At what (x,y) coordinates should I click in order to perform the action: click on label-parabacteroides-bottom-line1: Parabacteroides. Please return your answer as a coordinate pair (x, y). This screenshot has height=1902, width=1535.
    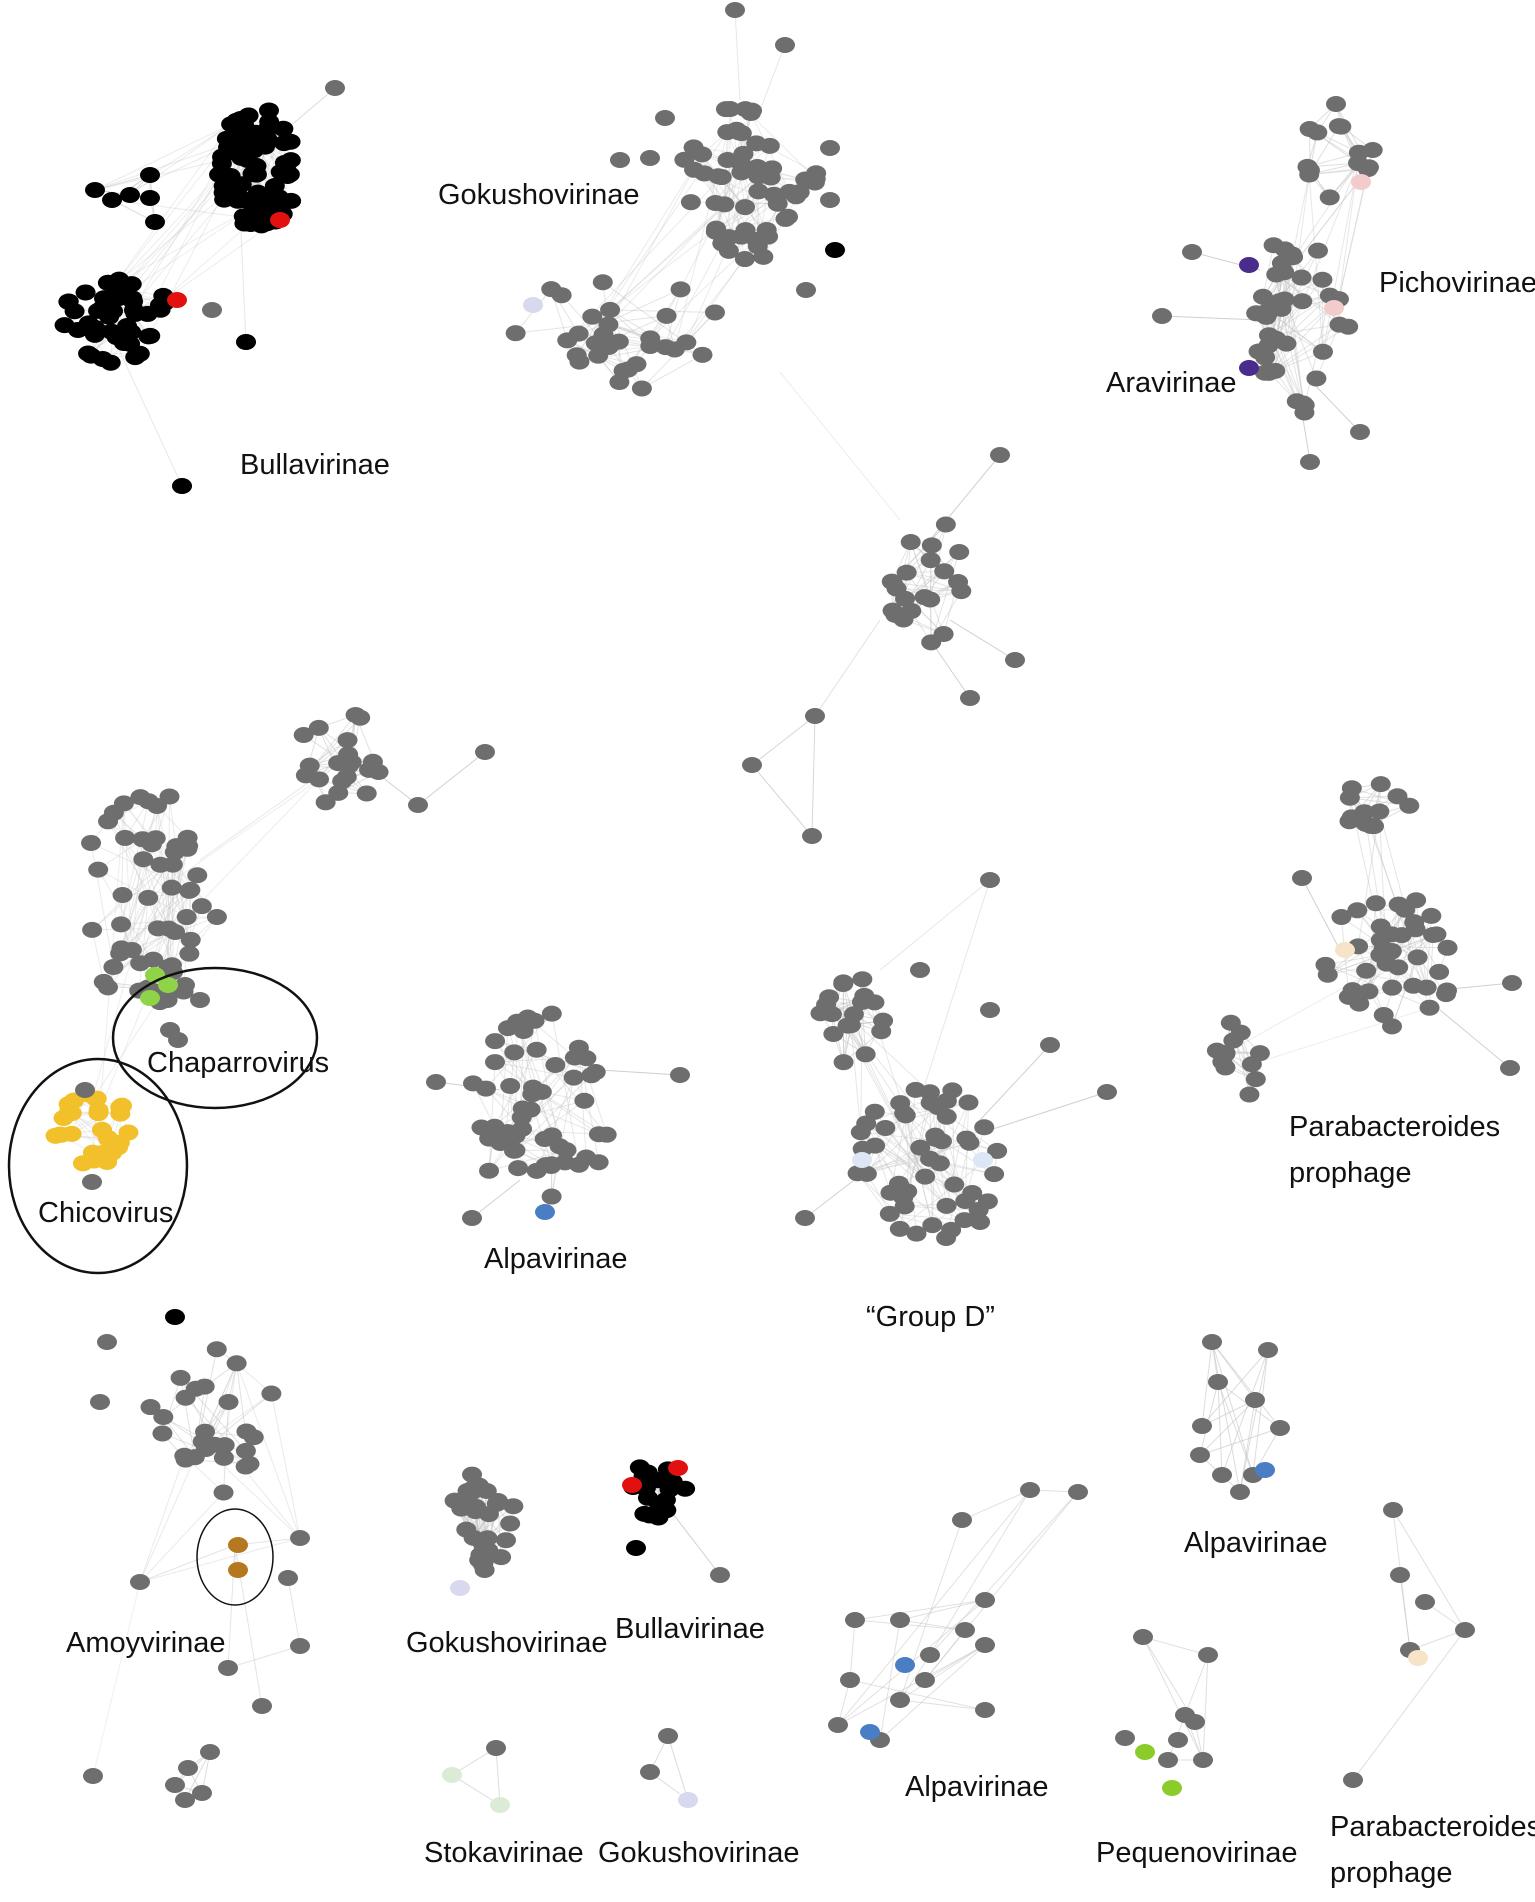
    Looking at the image, I should click on (1432, 1827).